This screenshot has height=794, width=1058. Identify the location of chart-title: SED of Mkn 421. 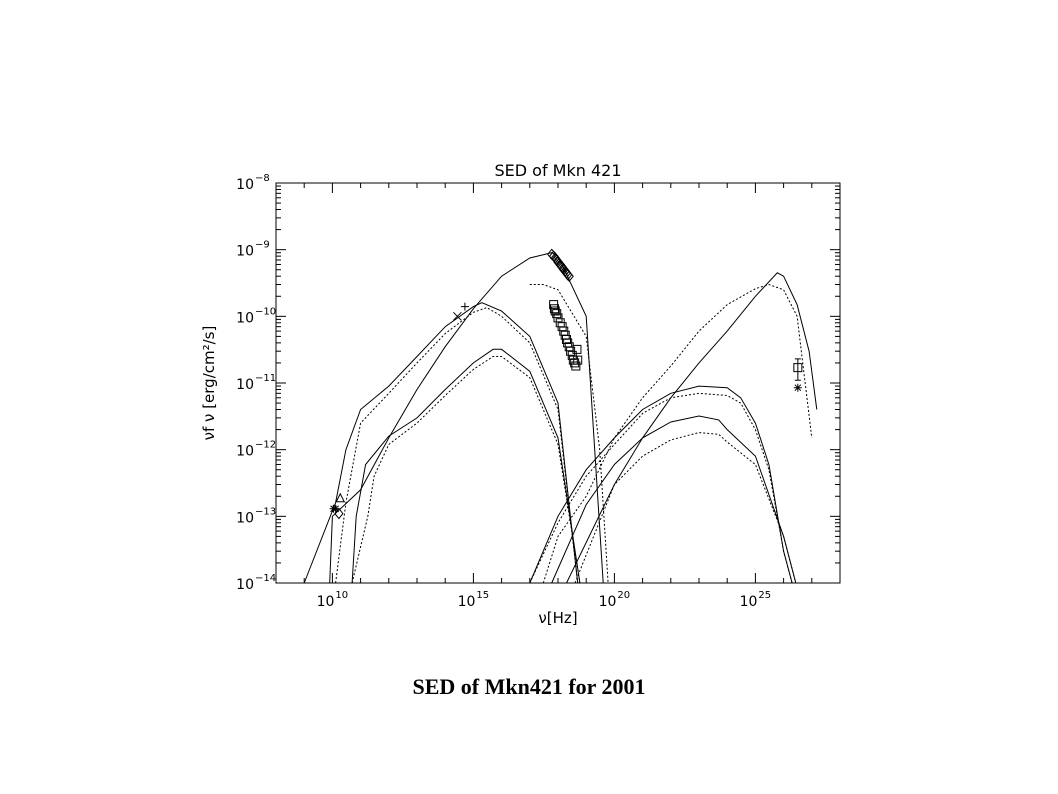
(557, 170).